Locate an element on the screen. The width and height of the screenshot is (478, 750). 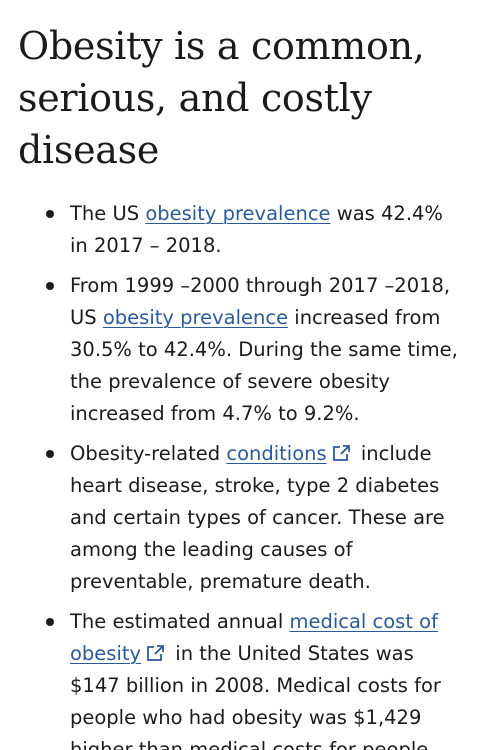
text: From 1999 –2000 through 2017 –2018, US is located at coordinates (260, 301).